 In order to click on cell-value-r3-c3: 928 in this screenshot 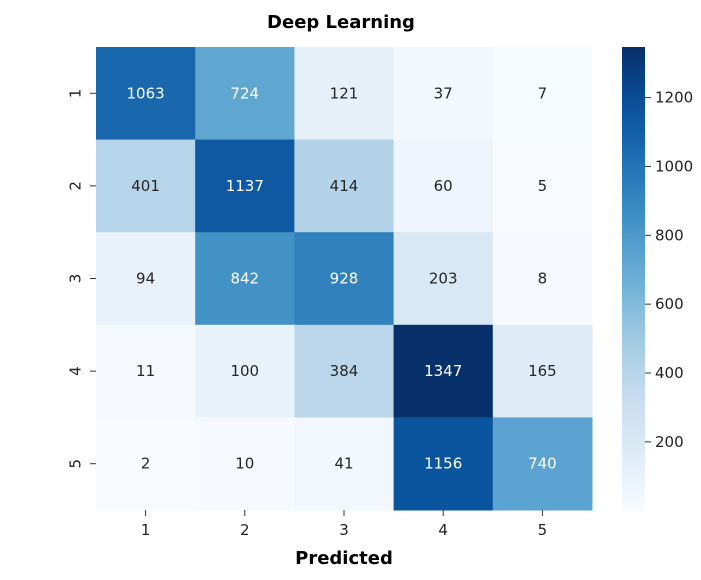, I will do `click(344, 279)`.